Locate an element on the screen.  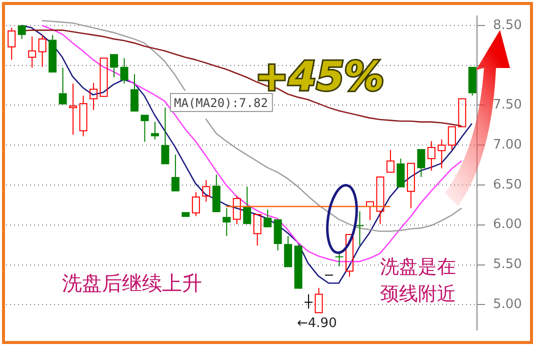
y-tick-label: 6.00 is located at coordinates (507, 224).